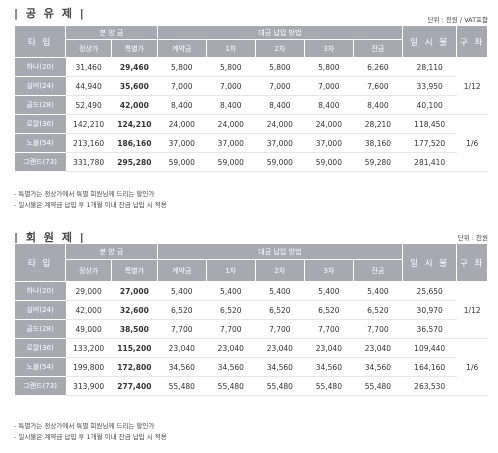 The height and width of the screenshot is (453, 498). What do you see at coordinates (182, 291) in the screenshot?
I see `contract-cell: 5,400` at bounding box center [182, 291].